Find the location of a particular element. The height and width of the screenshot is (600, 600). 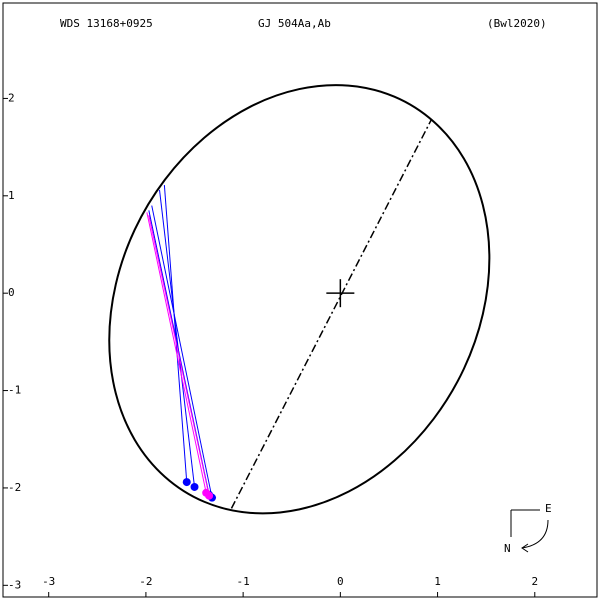

compass-arrowhead is located at coordinates (525, 548).